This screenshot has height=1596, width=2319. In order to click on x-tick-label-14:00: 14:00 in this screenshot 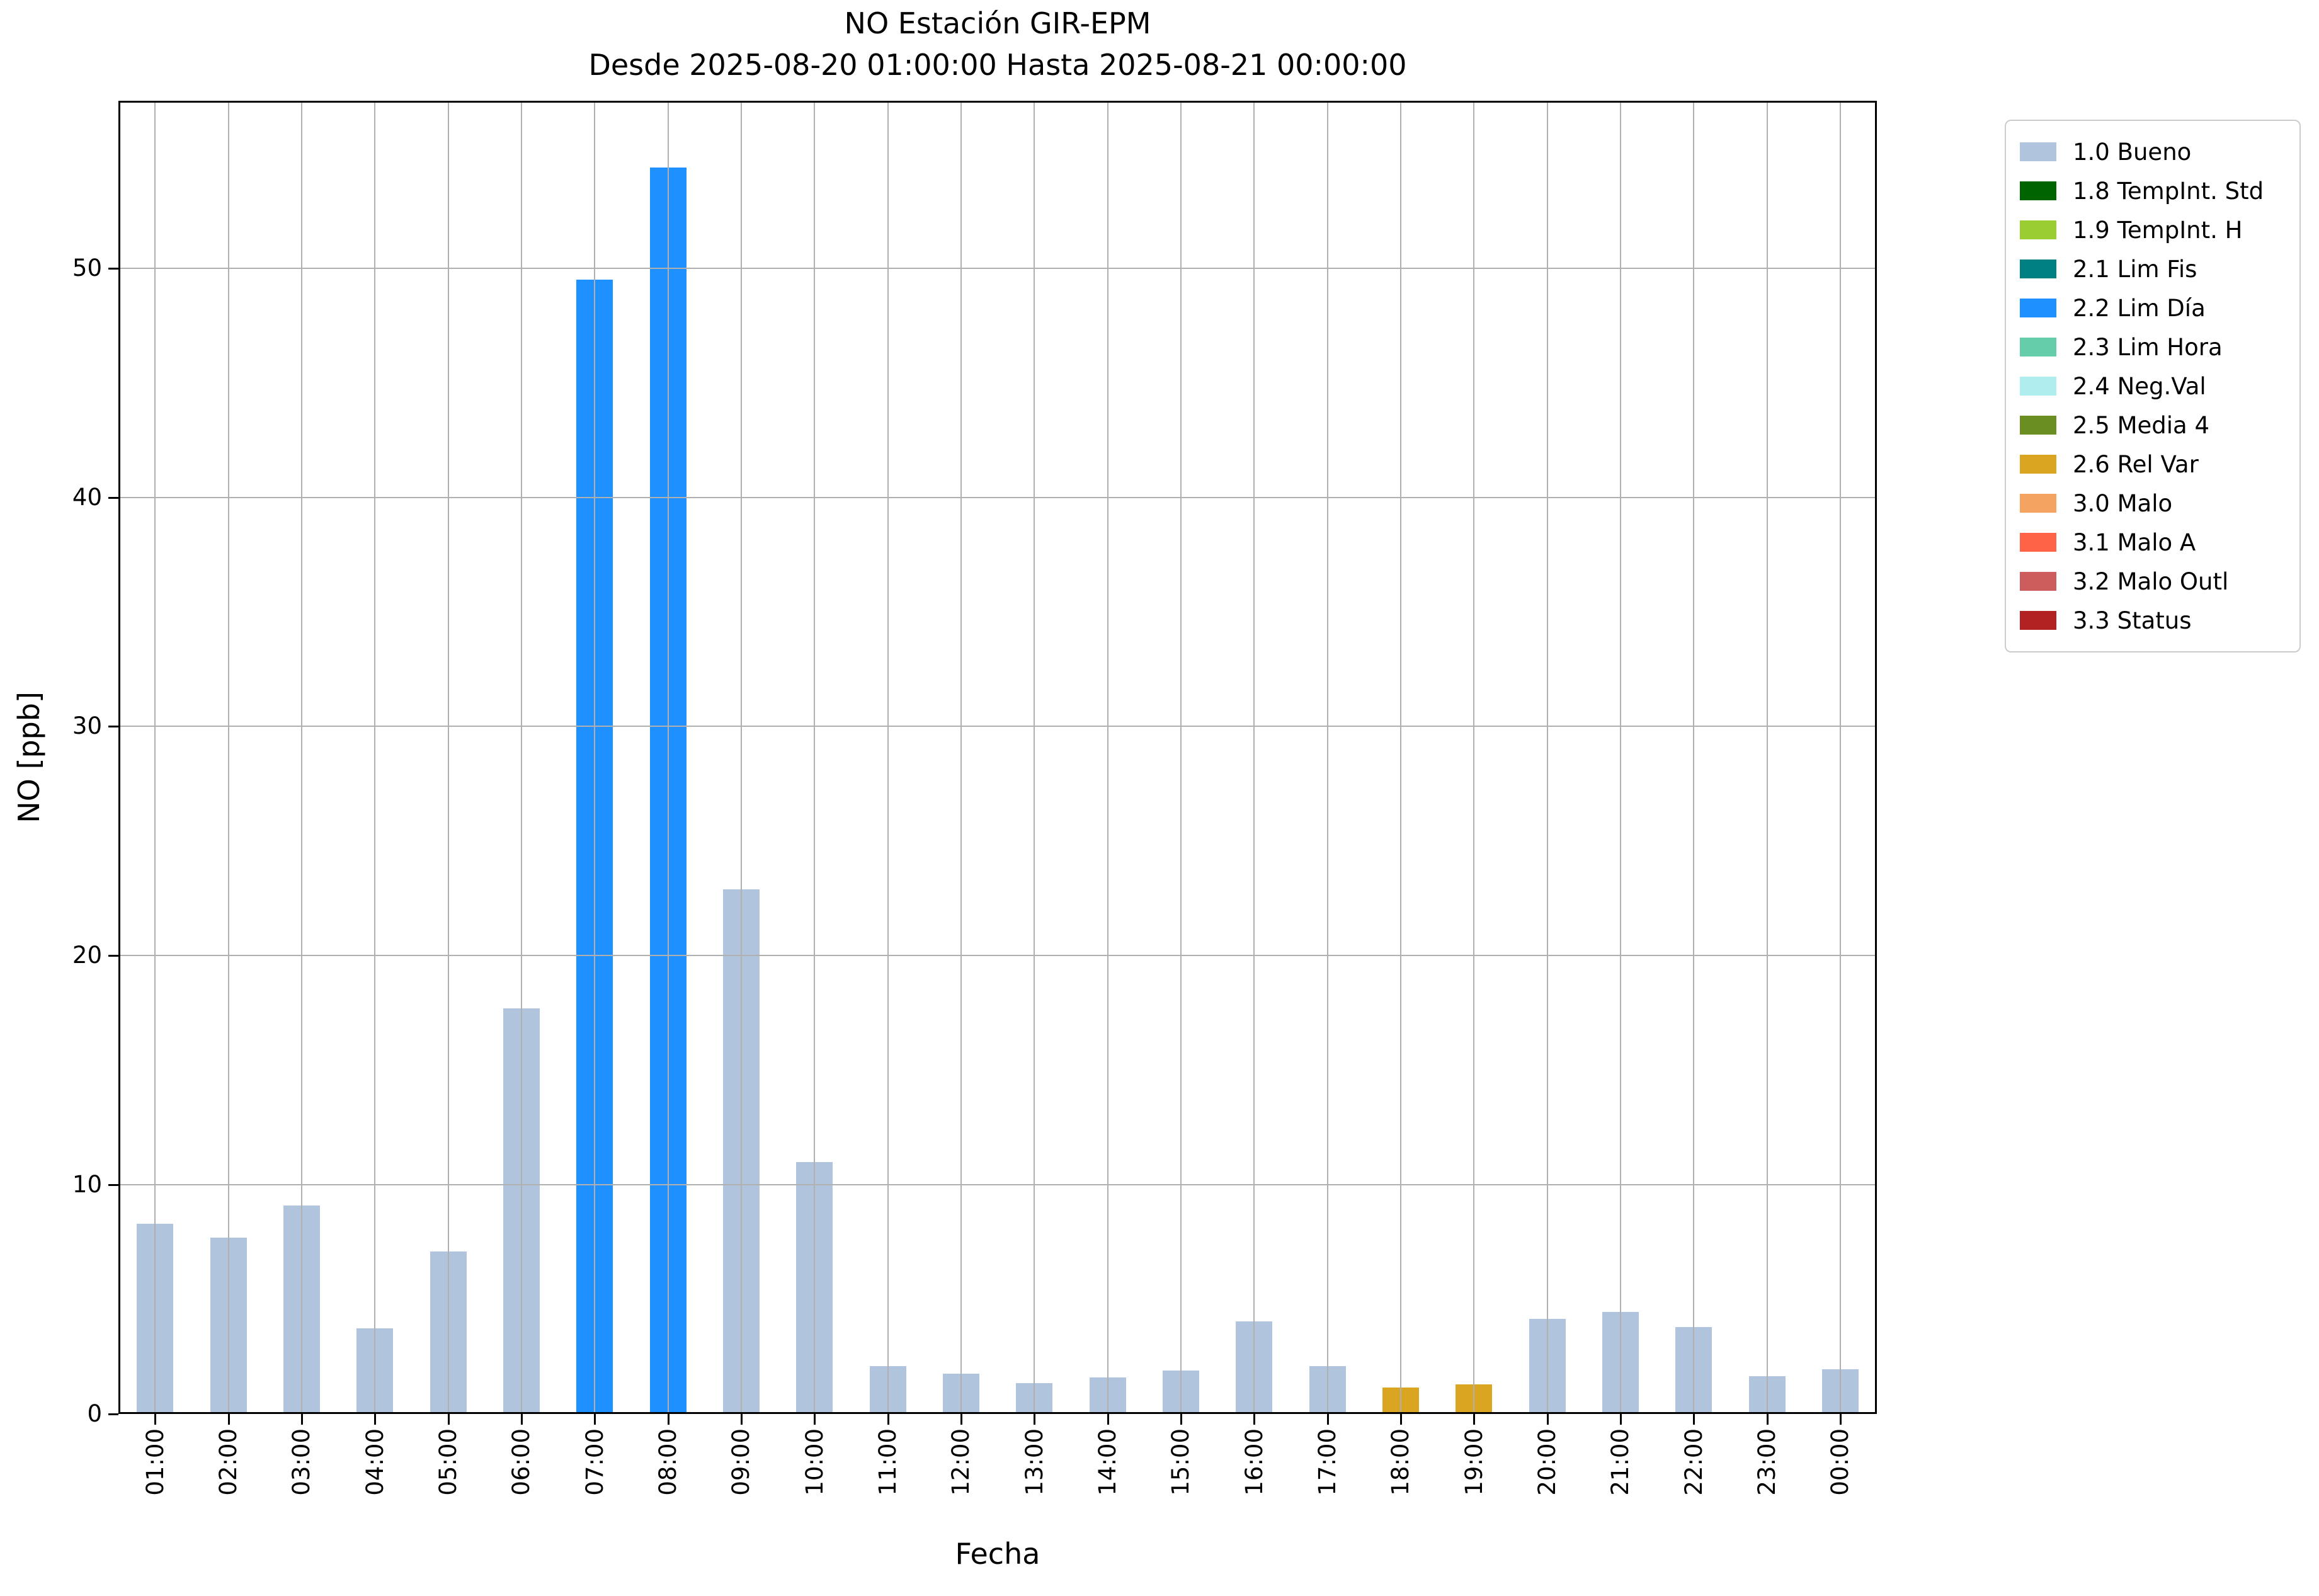, I will do `click(1108, 1471)`.